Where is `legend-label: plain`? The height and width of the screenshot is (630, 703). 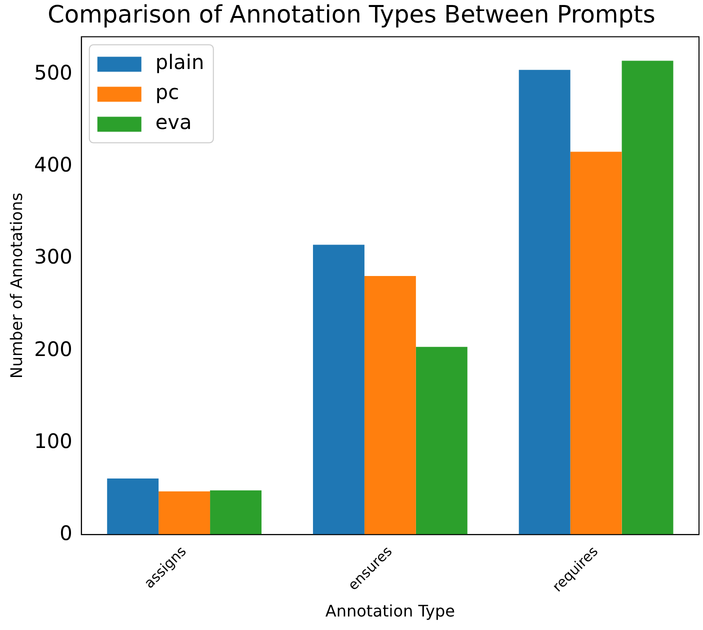 legend-label: plain is located at coordinates (179, 62).